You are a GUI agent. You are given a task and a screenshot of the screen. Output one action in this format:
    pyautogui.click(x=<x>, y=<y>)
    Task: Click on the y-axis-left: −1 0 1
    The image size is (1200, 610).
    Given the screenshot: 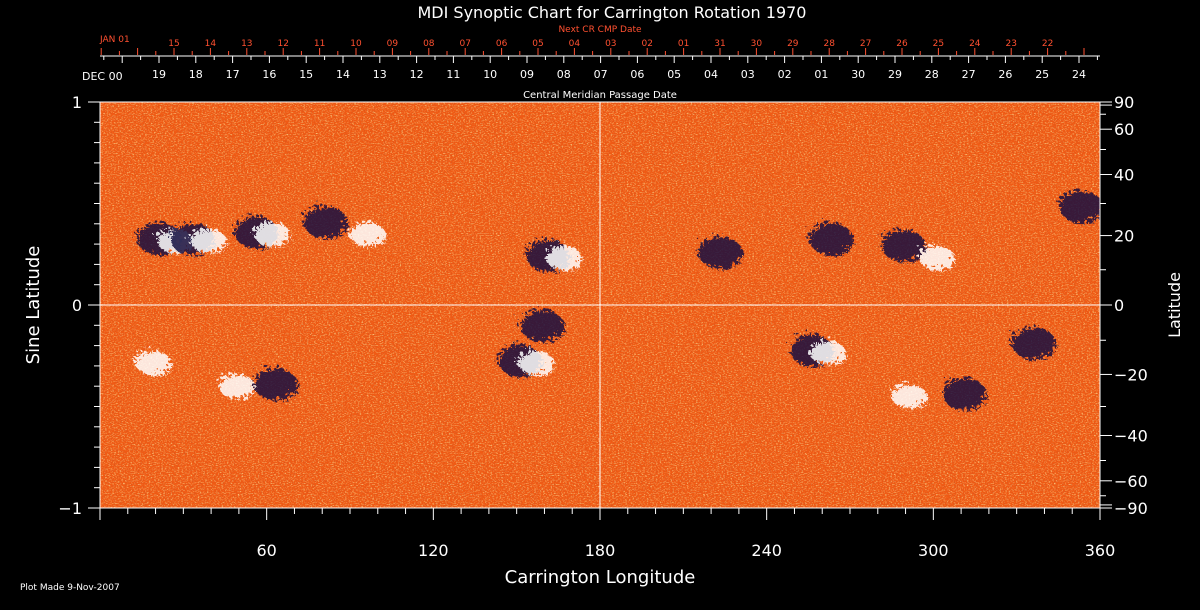 What is the action you would take?
    pyautogui.click(x=79, y=305)
    